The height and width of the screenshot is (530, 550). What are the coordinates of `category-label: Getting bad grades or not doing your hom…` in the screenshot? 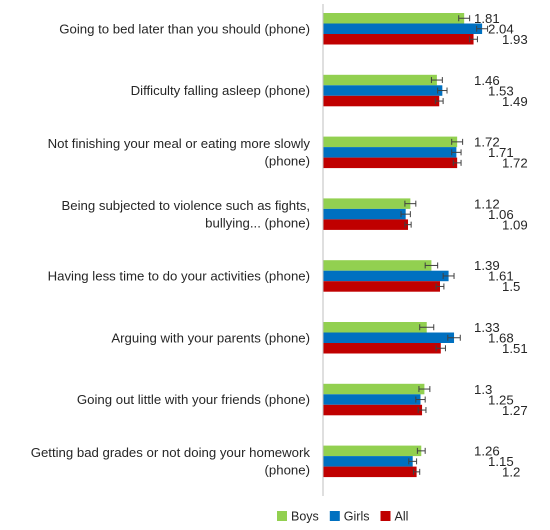 It's located at (171, 452).